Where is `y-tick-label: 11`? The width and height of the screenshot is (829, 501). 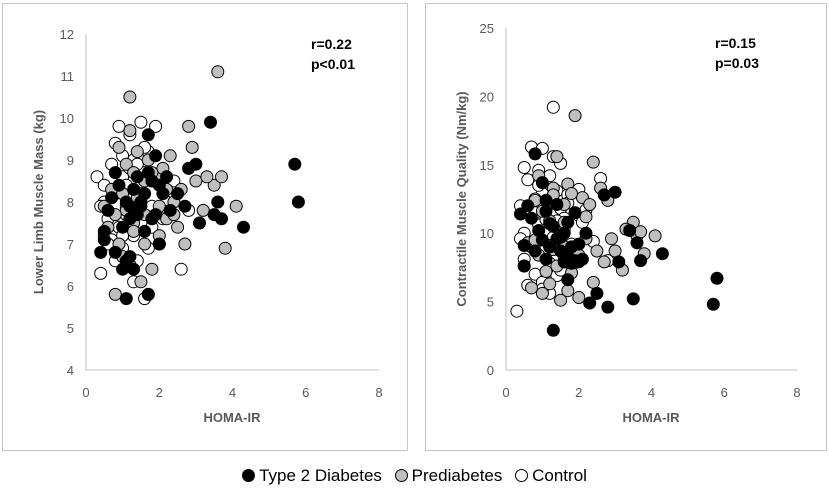 y-tick-label: 11 is located at coordinates (68, 76).